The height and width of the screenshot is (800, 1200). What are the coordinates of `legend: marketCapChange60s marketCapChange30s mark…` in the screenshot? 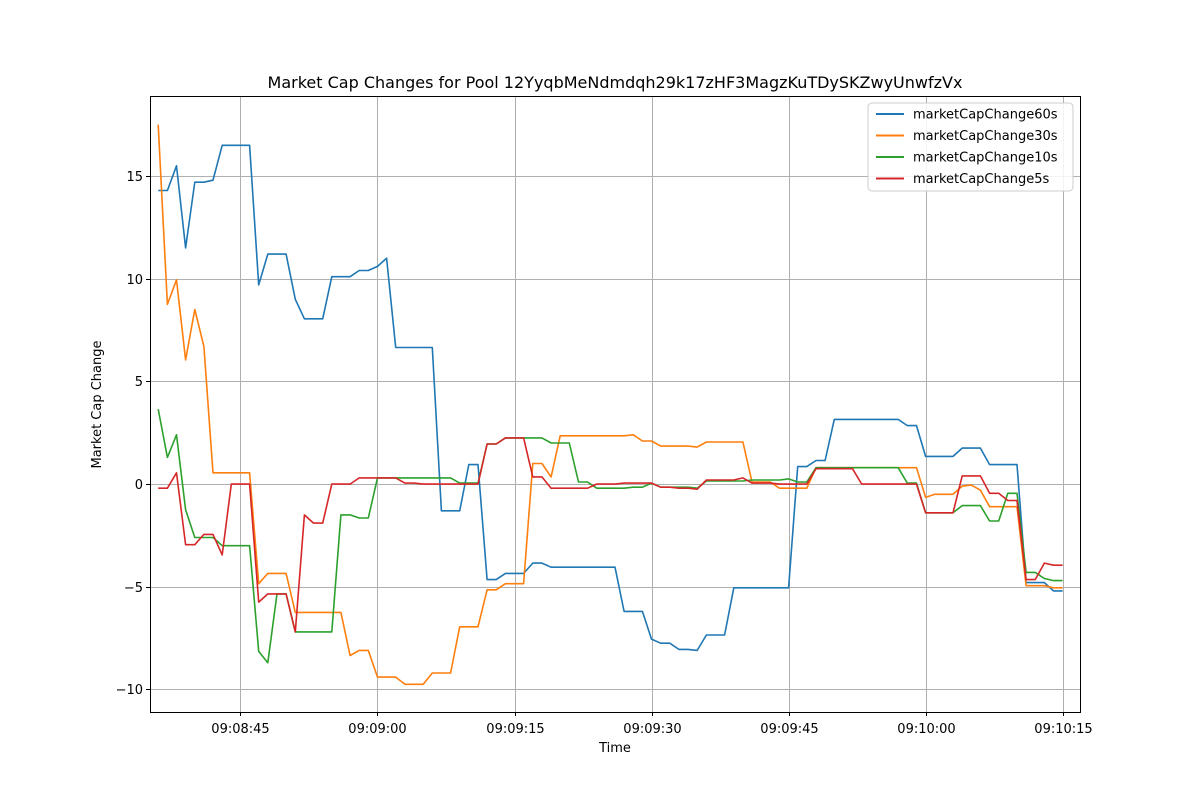 It's located at (970, 147).